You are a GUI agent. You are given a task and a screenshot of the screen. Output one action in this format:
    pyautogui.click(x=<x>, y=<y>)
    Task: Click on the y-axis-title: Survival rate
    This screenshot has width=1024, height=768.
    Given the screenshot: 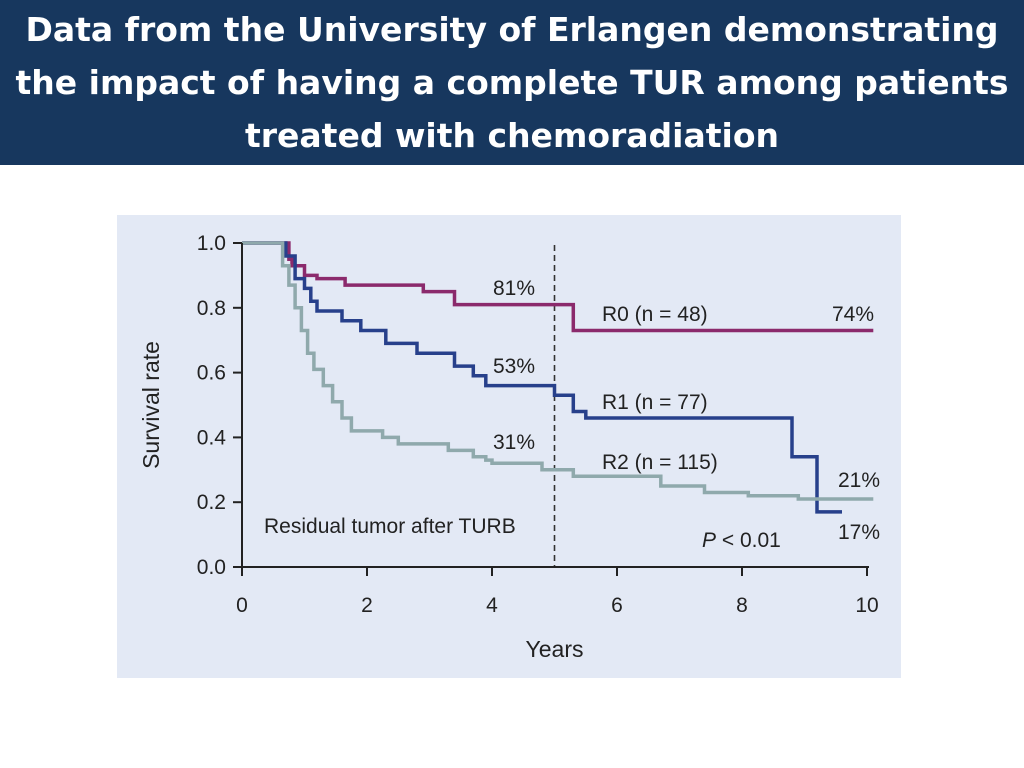 What is the action you would take?
    pyautogui.click(x=151, y=405)
    